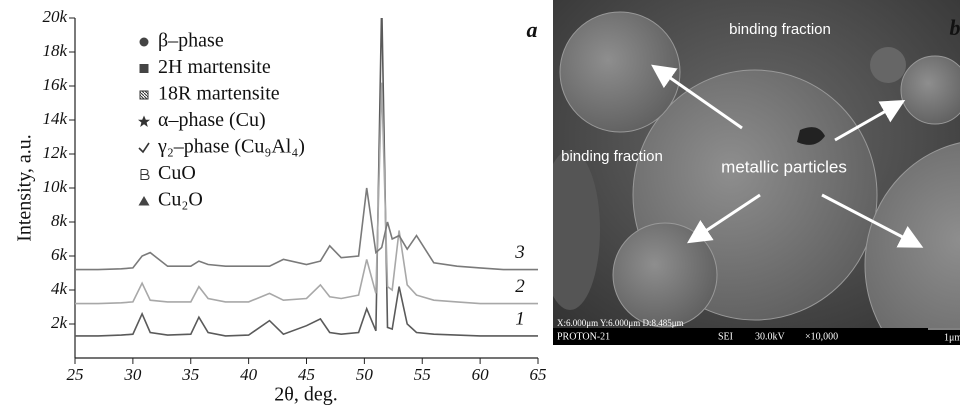  I want to click on info-text: PROTON-21, so click(583, 336).